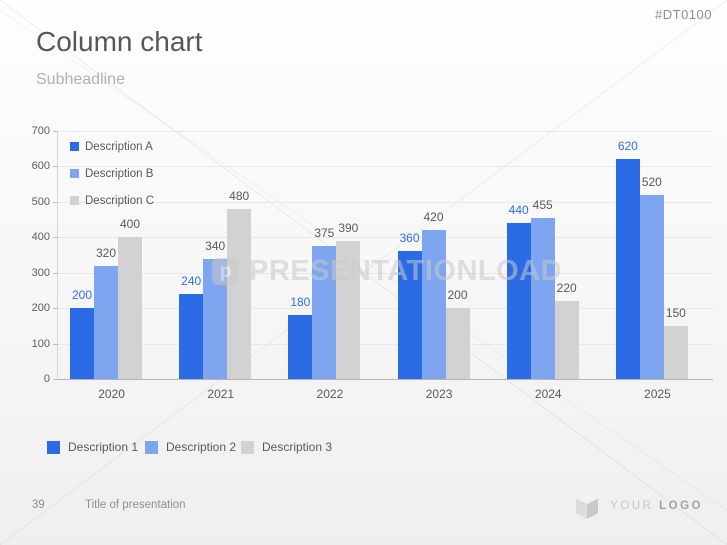 This screenshot has height=545, width=727. What do you see at coordinates (297, 447) in the screenshot?
I see `legend-bottom-label: Description 3` at bounding box center [297, 447].